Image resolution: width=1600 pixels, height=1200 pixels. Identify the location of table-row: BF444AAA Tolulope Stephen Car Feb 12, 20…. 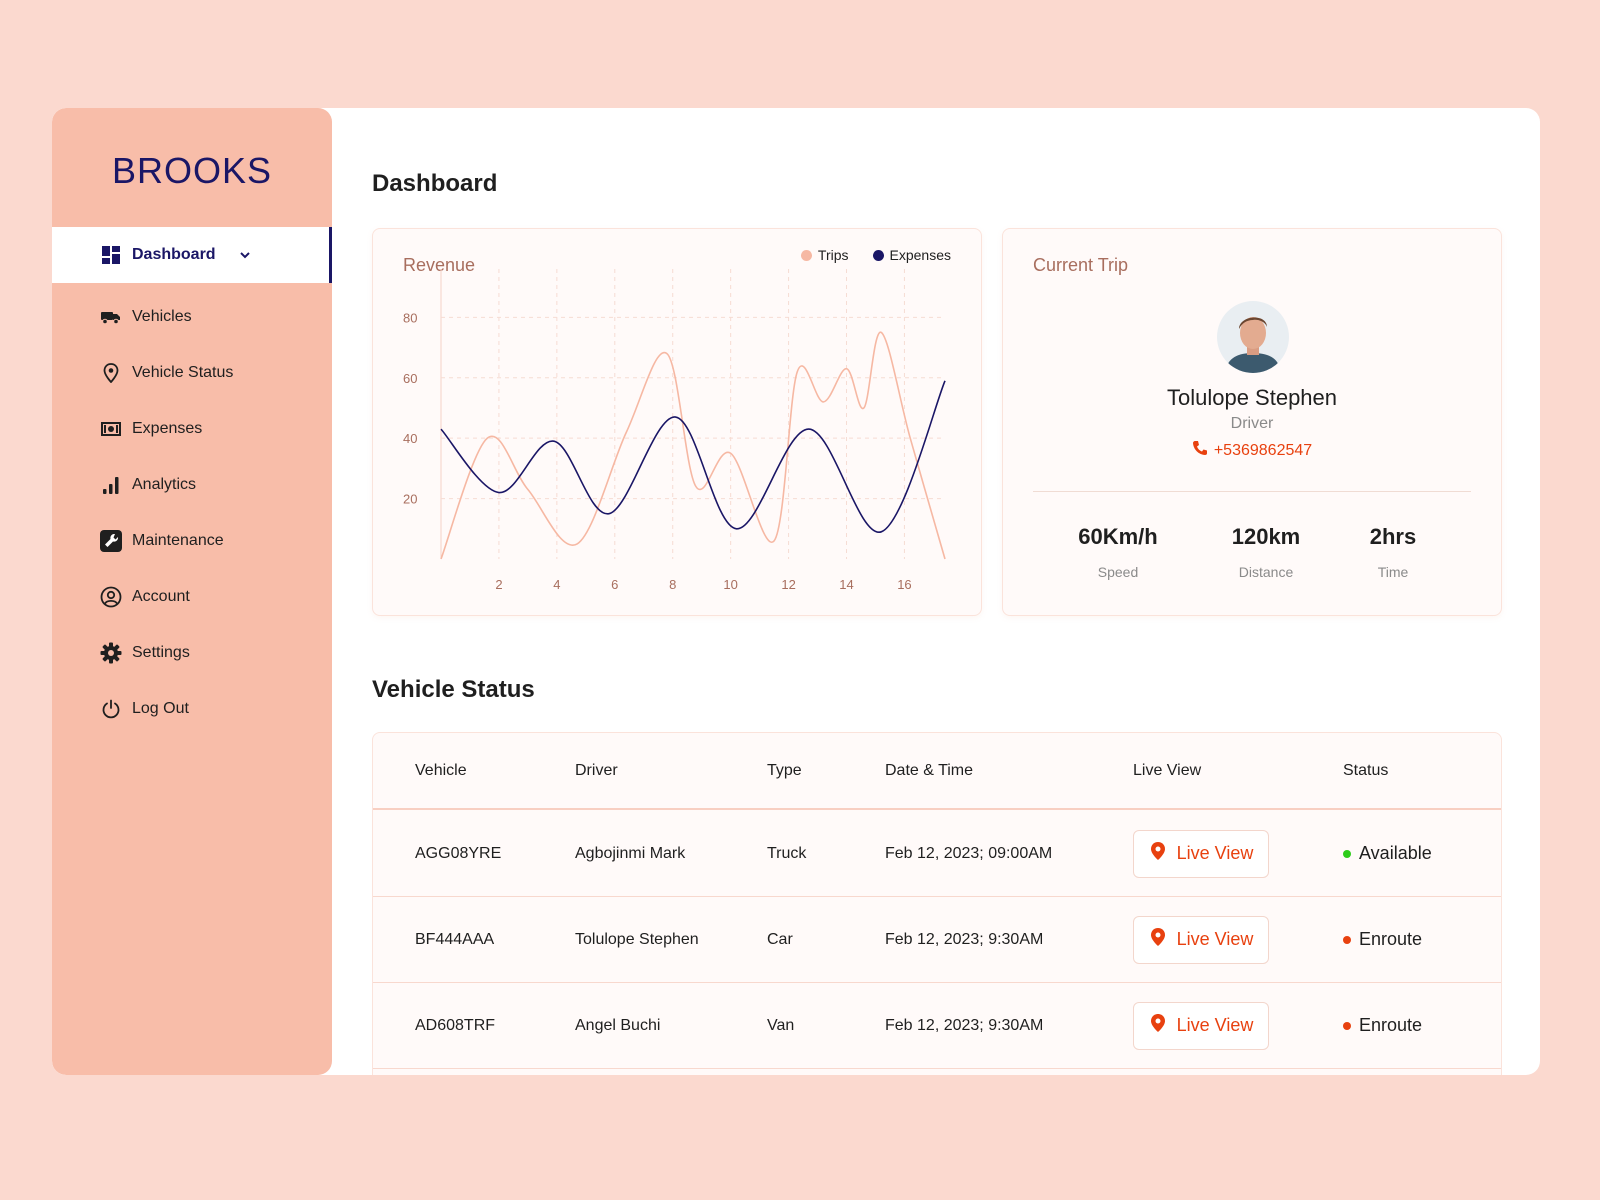
(937, 940).